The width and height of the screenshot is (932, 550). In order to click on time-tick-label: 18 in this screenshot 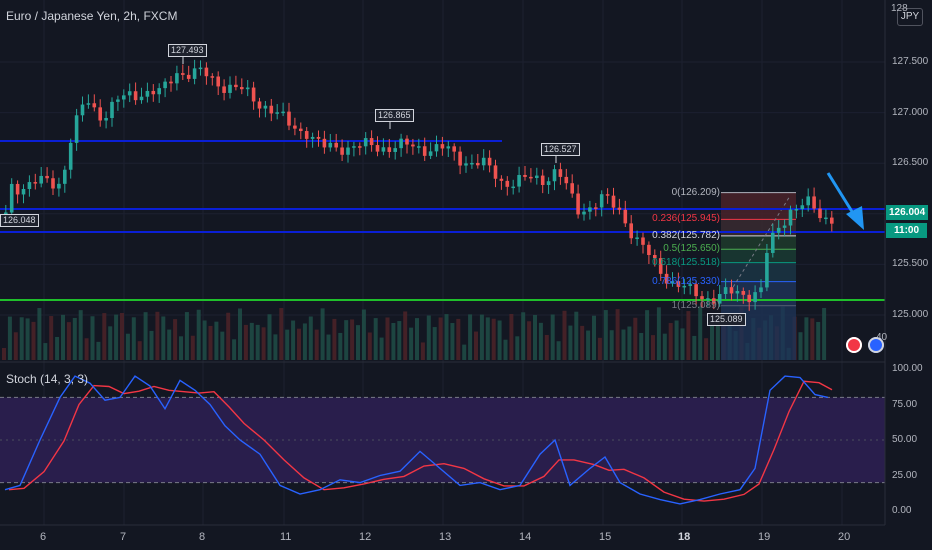, I will do `click(684, 537)`.